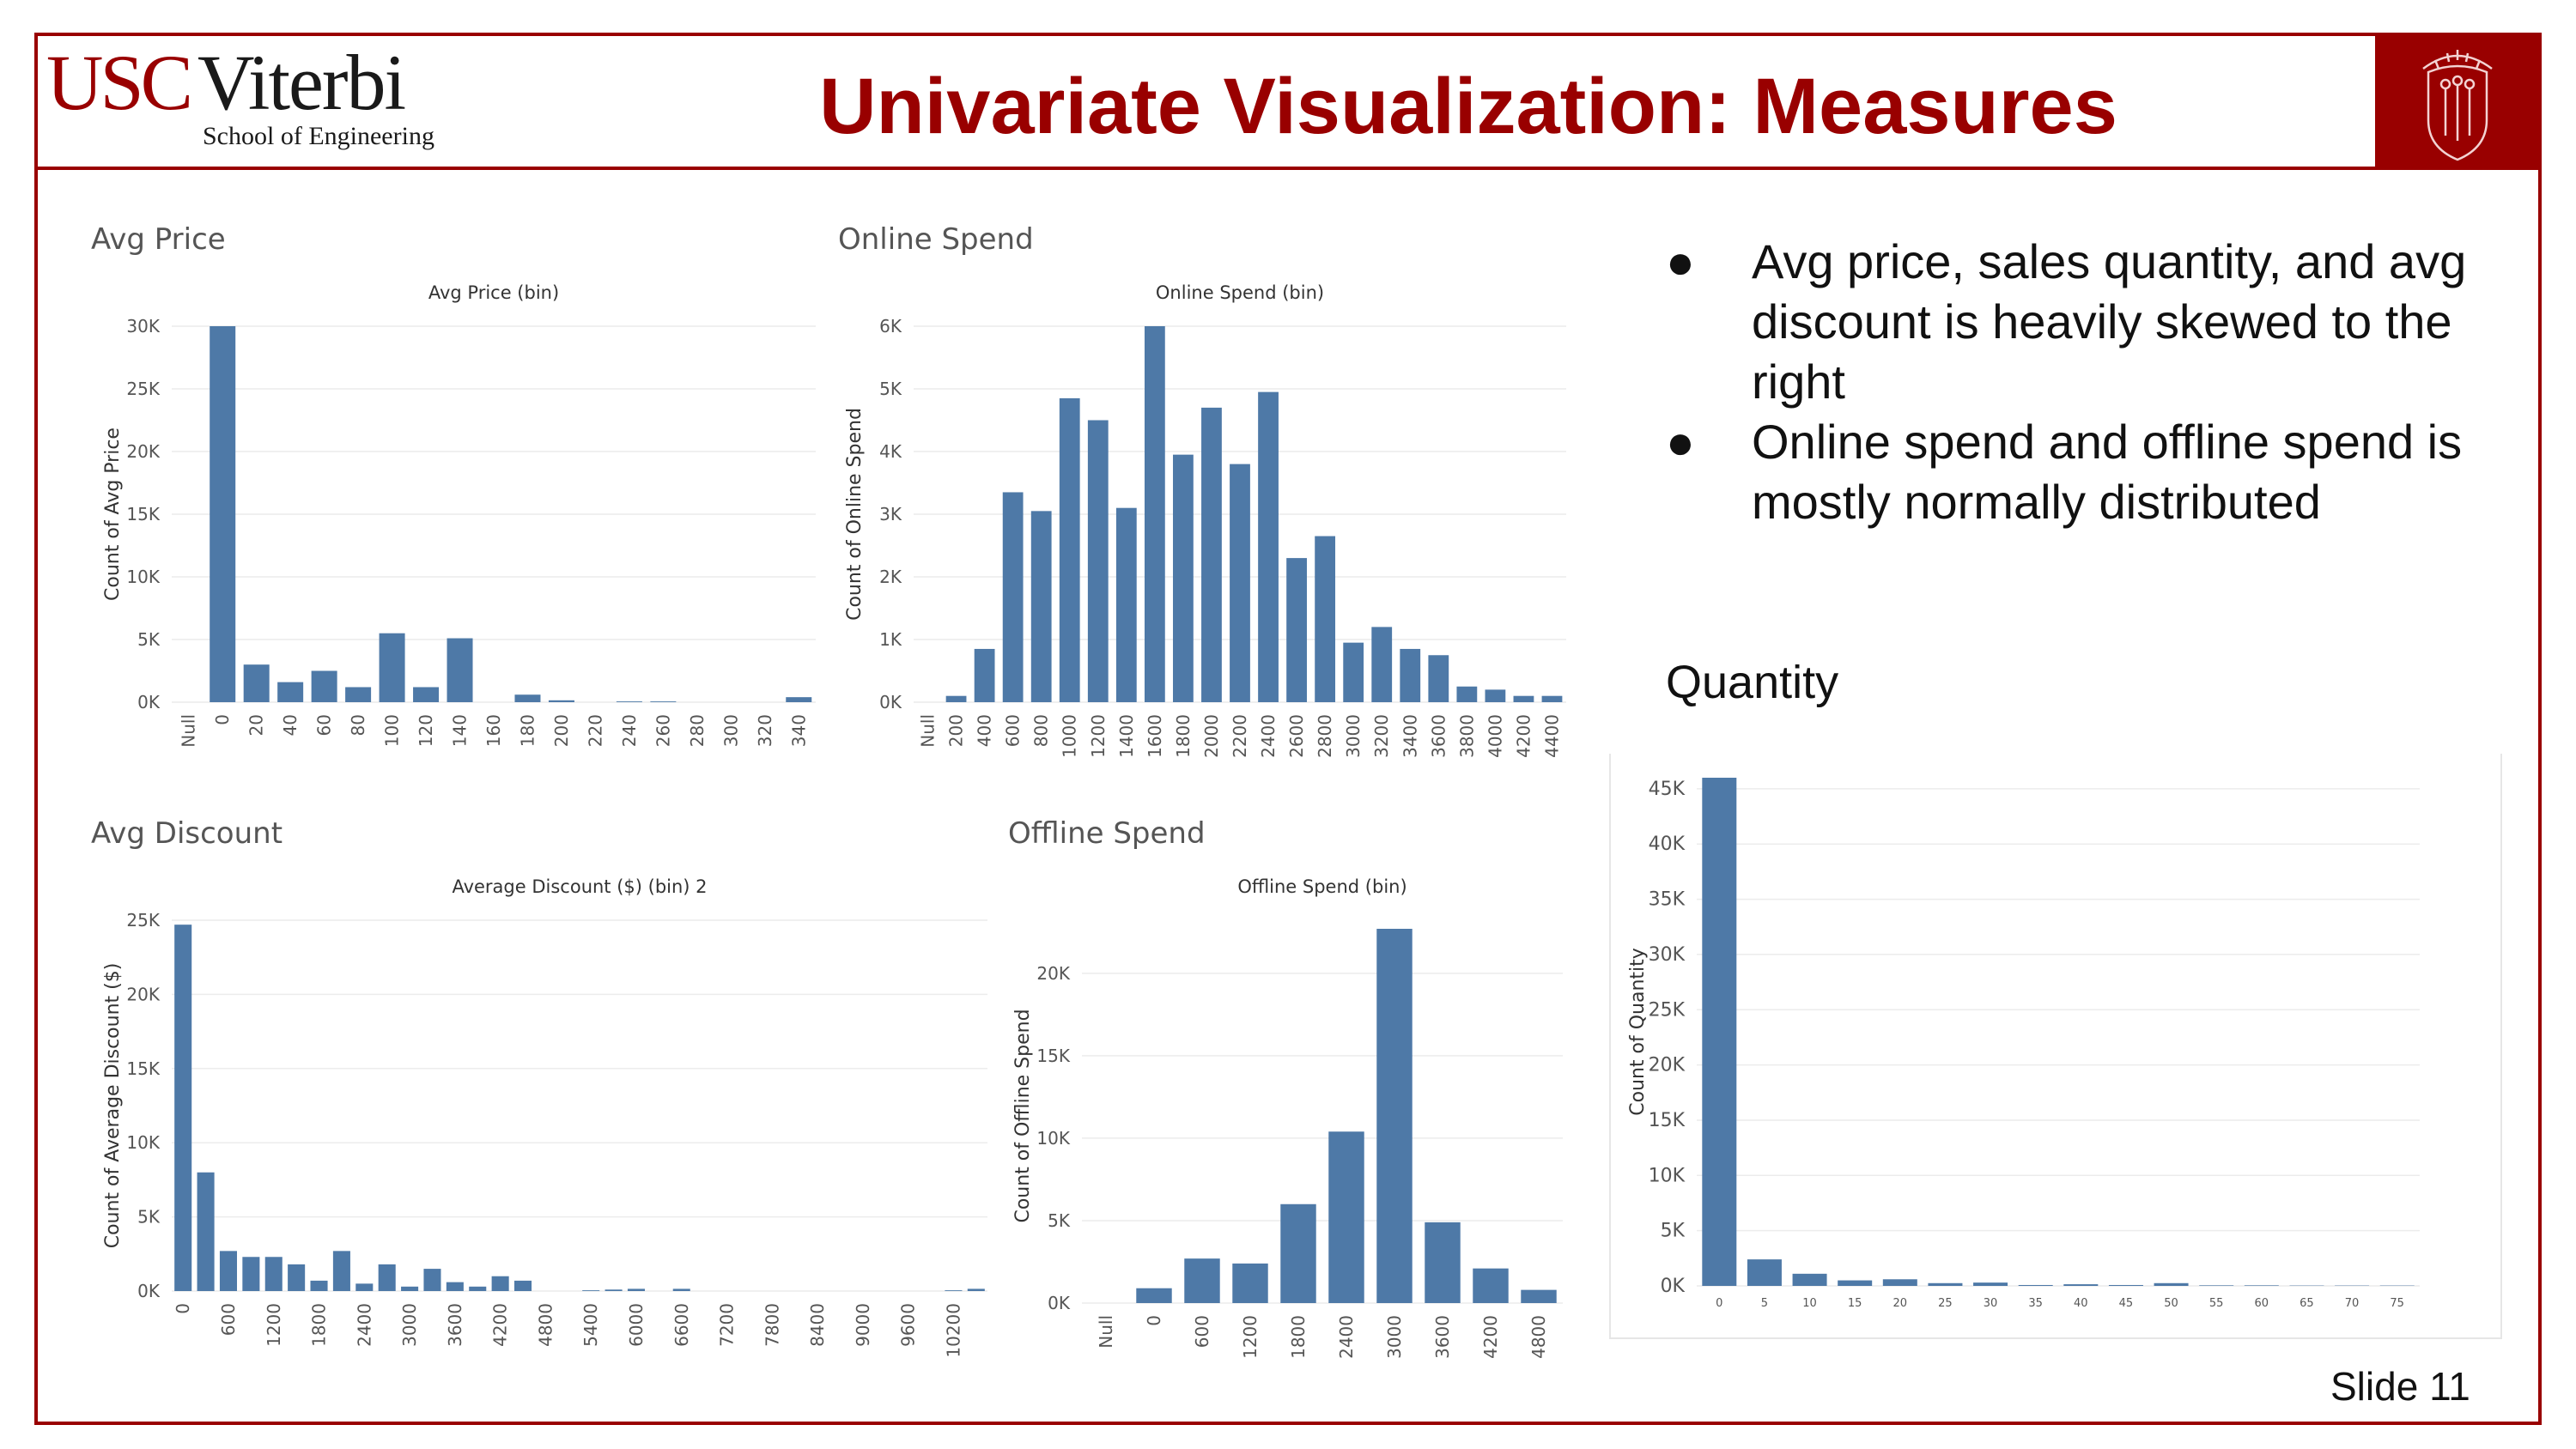 The height and width of the screenshot is (1449, 2576). What do you see at coordinates (855, 514) in the screenshot?
I see `y-axis-title: Count of Online Spend` at bounding box center [855, 514].